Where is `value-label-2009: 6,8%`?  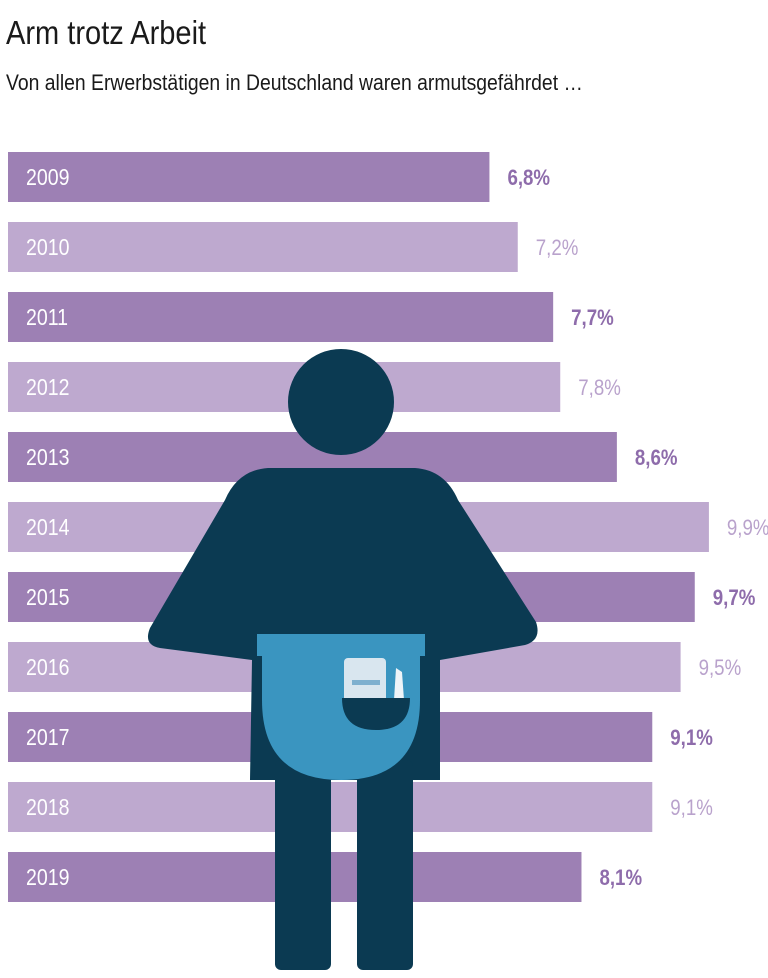
value-label-2009: 6,8% is located at coordinates (528, 179).